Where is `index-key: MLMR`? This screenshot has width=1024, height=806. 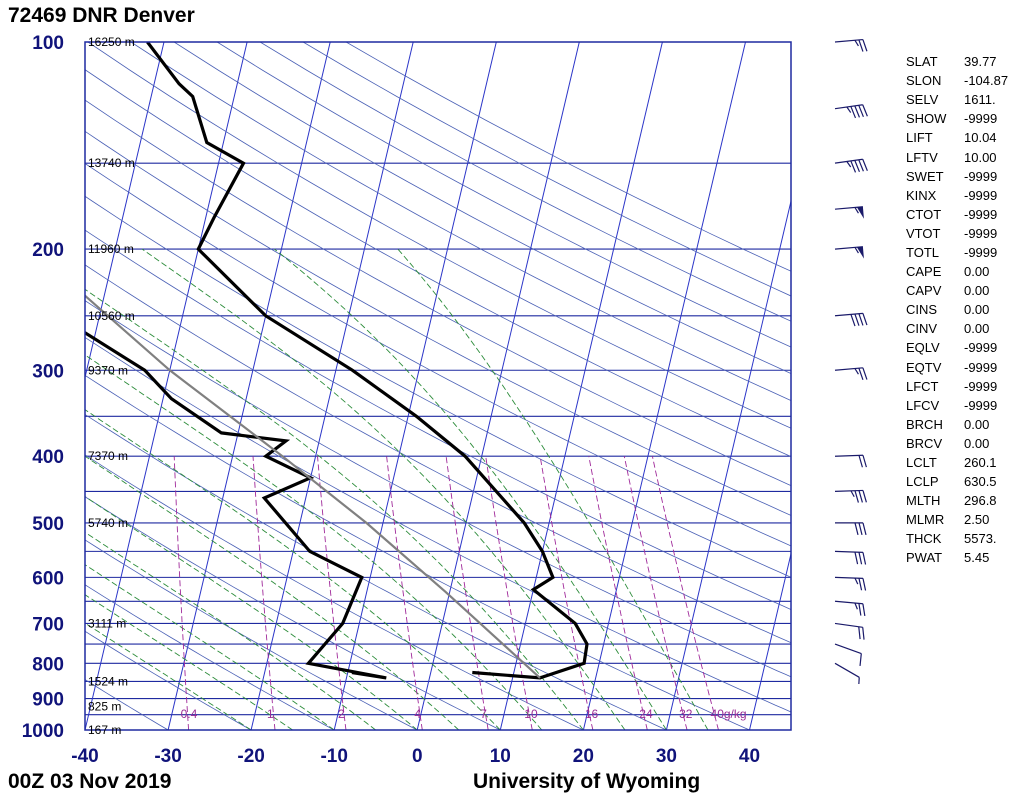 index-key: MLMR is located at coordinates (925, 520).